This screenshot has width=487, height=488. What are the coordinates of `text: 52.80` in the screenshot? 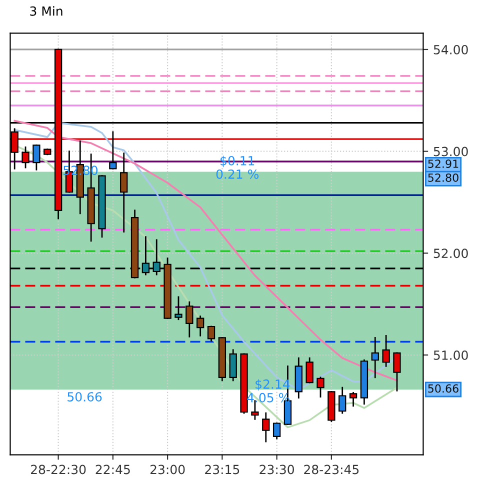 It's located at (443, 177).